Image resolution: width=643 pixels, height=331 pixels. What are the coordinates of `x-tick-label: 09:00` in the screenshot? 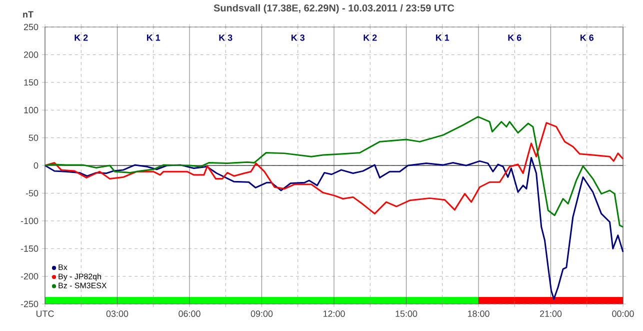 It's located at (261, 313).